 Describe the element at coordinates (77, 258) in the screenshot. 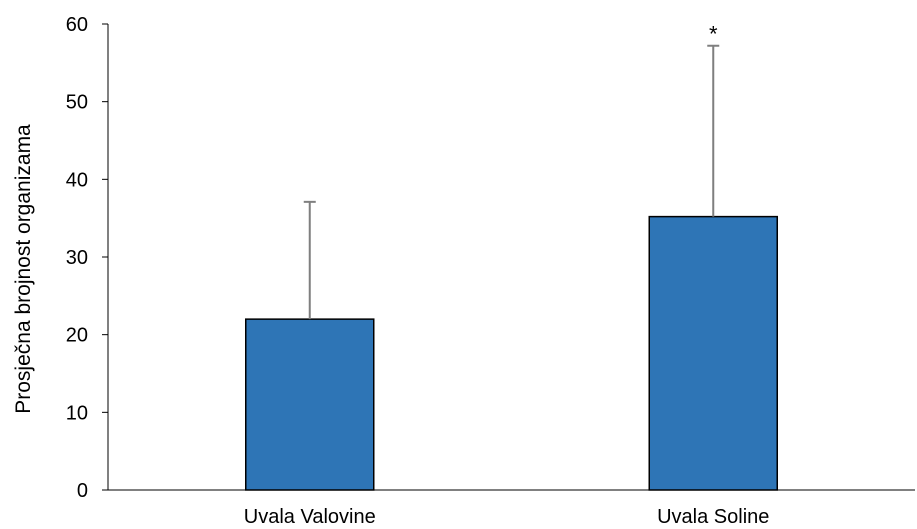

I see `y-tick-label: 30` at that location.